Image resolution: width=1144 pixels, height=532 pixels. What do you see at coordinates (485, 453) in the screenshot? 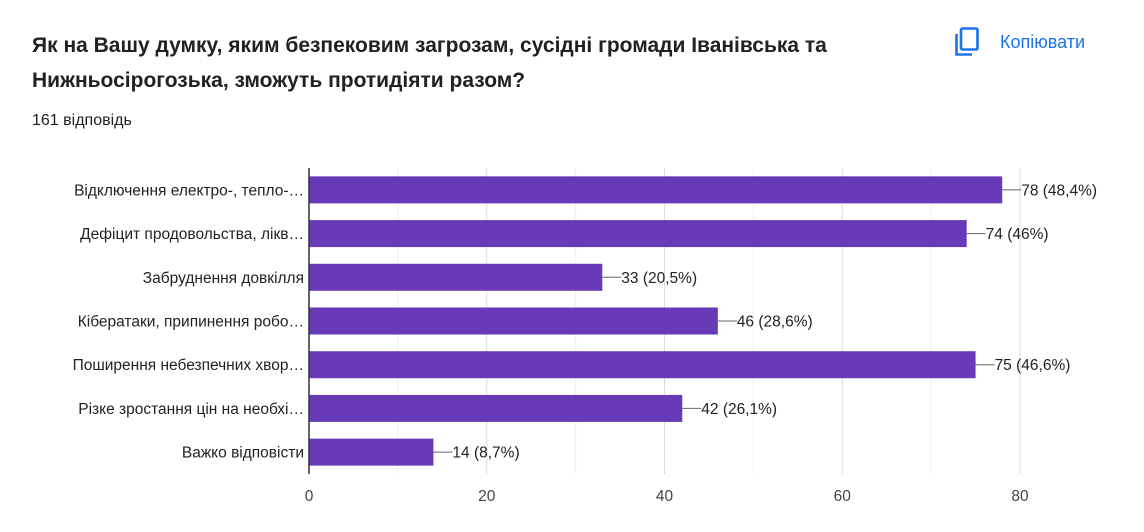
I see `data-label: 14 (8,7%)` at bounding box center [485, 453].